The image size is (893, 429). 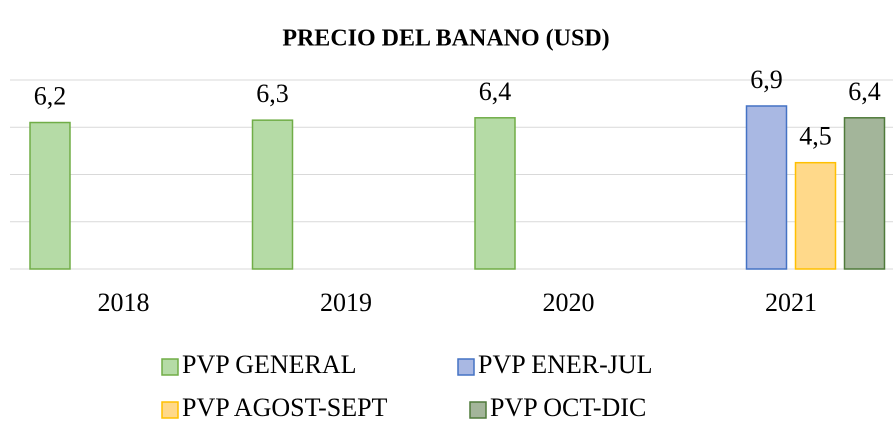 I want to click on legend-label: PVP ENER-JUL, so click(x=565, y=364).